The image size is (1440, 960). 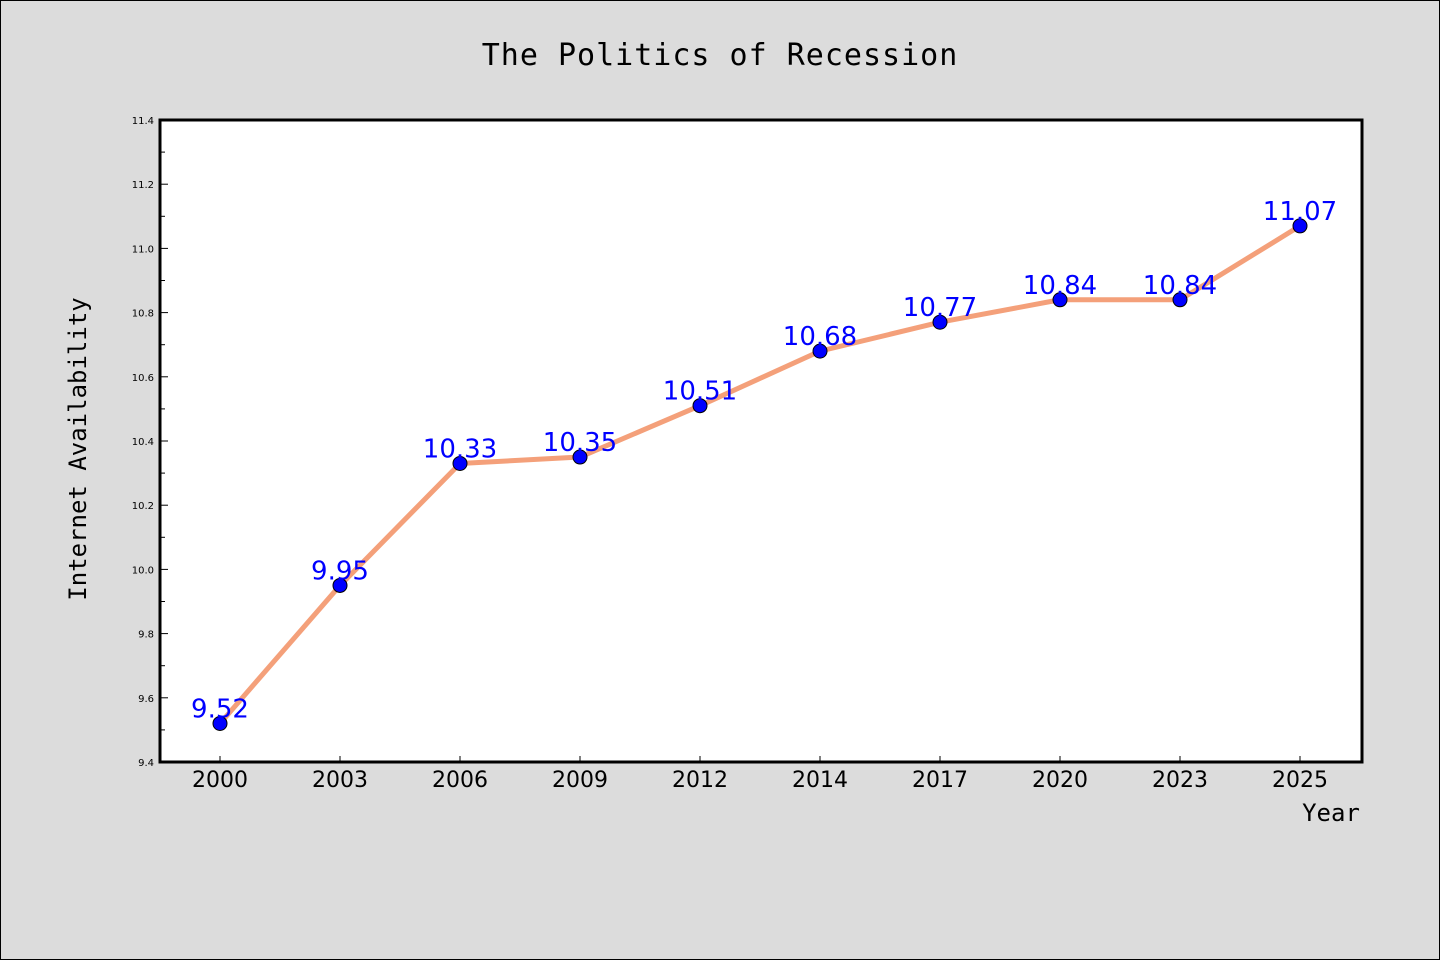 I want to click on x-axis: 2000 2003 2006 2009 2012 2014 2017 2020 2023 2025, so click(x=760, y=774).